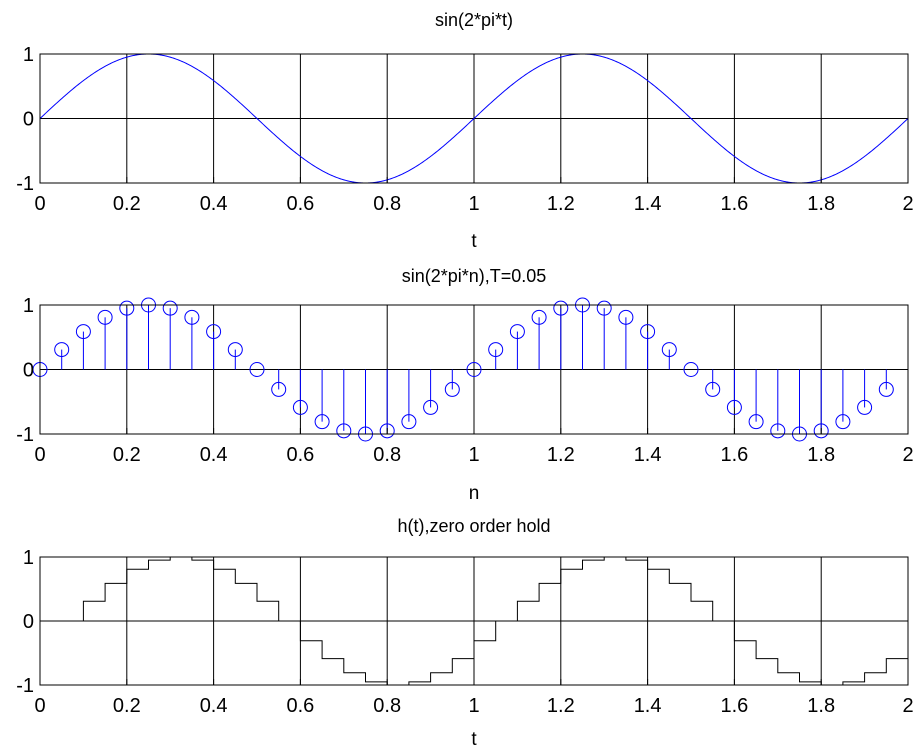  I want to click on subplot-2-title: sin(2*pi*n),T=0.05, so click(474, 276).